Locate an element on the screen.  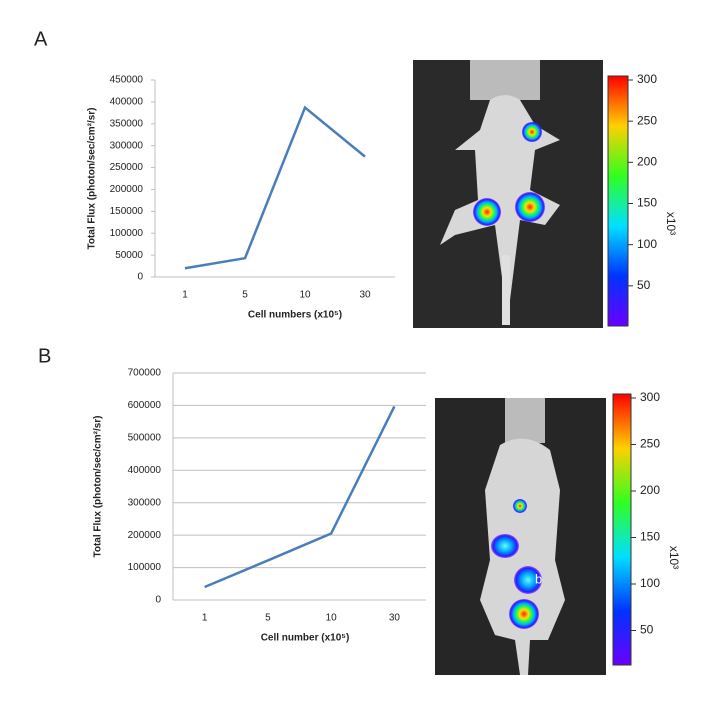
x-axis-label: Cell number (x10⁵) is located at coordinates (305, 638).